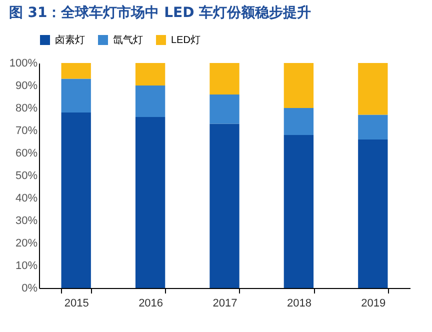 This screenshot has height=332, width=432. Describe the element at coordinates (128, 40) in the screenshot. I see `legend-label: 氙气灯` at that location.